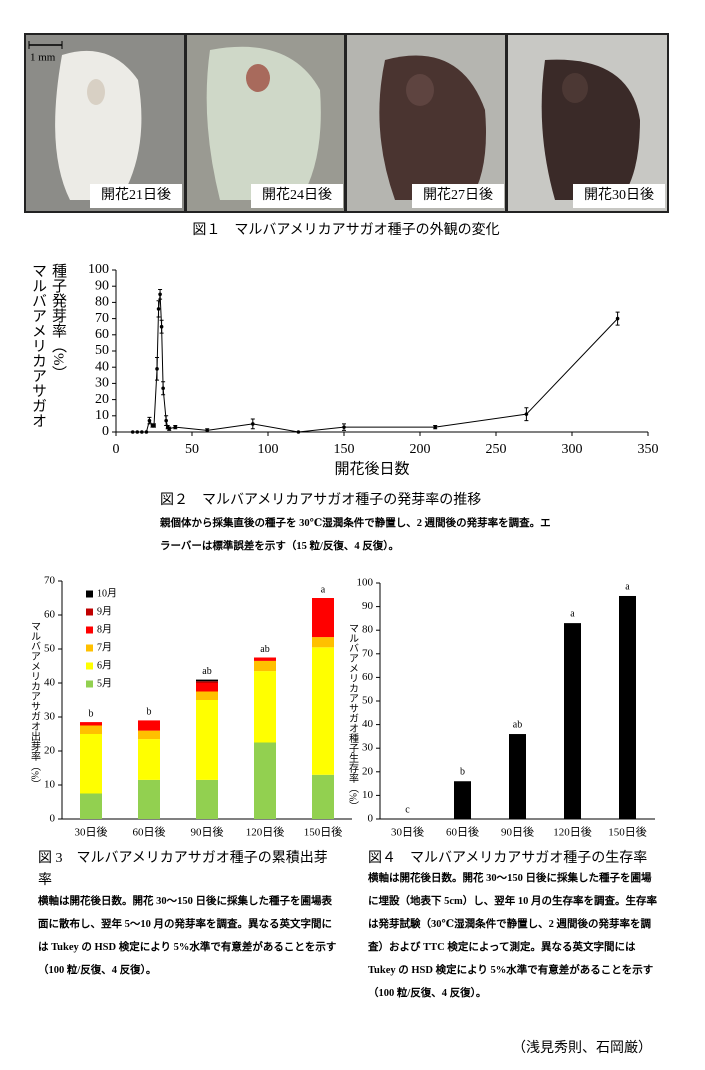 The image size is (705, 1070). What do you see at coordinates (183, 869) in the screenshot?
I see `figure-caption: 図 3 マルバアメリカアサガオ種子の累積出芽率` at bounding box center [183, 869].